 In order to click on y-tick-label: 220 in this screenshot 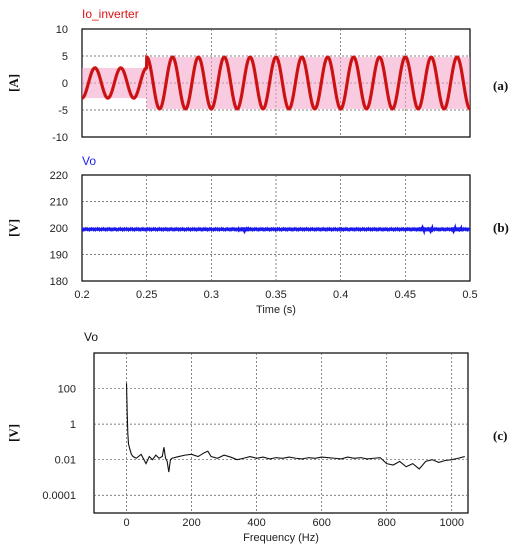, I will do `click(59, 176)`.